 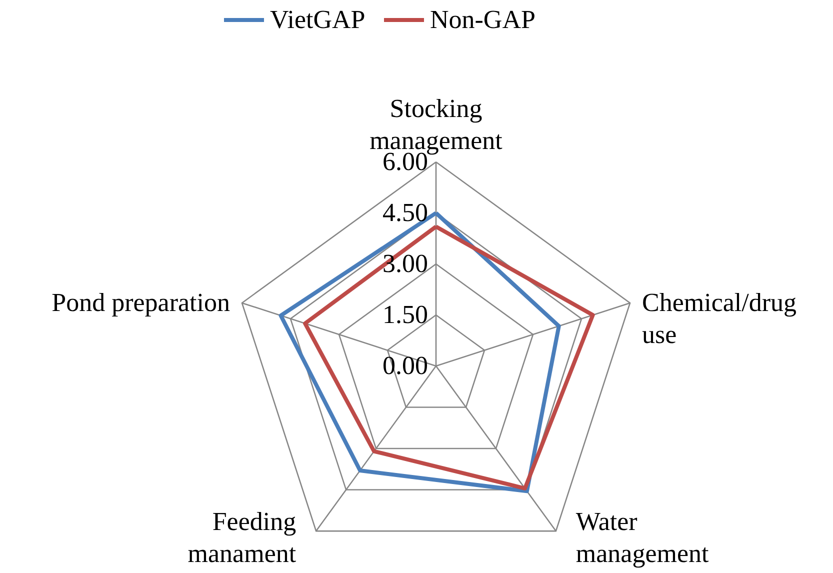 I want to click on legend-label: VietGAP, so click(x=318, y=19).